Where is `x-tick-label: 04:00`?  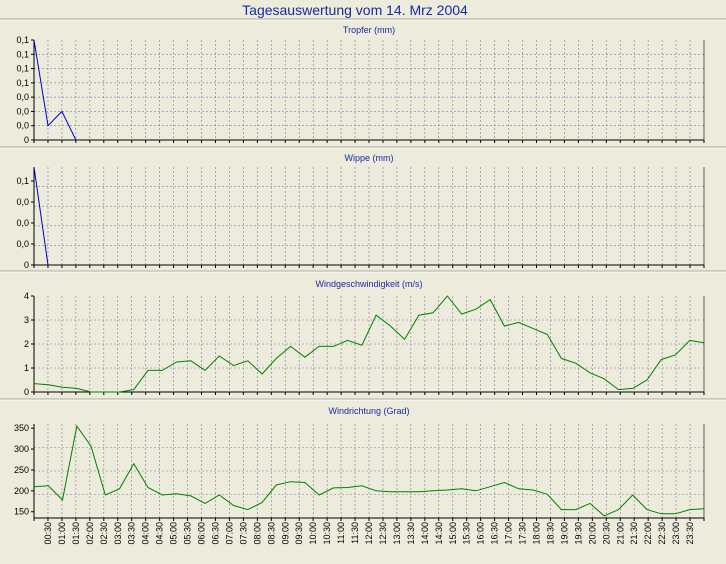
x-tick-label: 04:00 is located at coordinates (146, 533).